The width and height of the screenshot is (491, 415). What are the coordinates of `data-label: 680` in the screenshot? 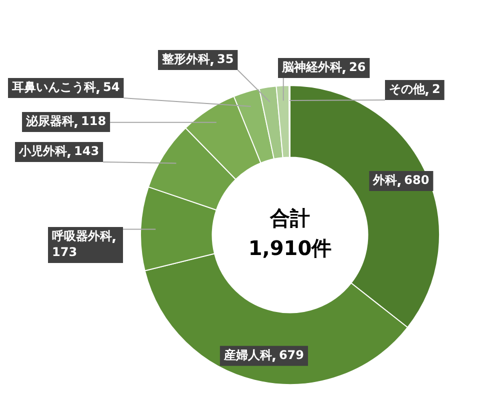 It's located at (417, 180).